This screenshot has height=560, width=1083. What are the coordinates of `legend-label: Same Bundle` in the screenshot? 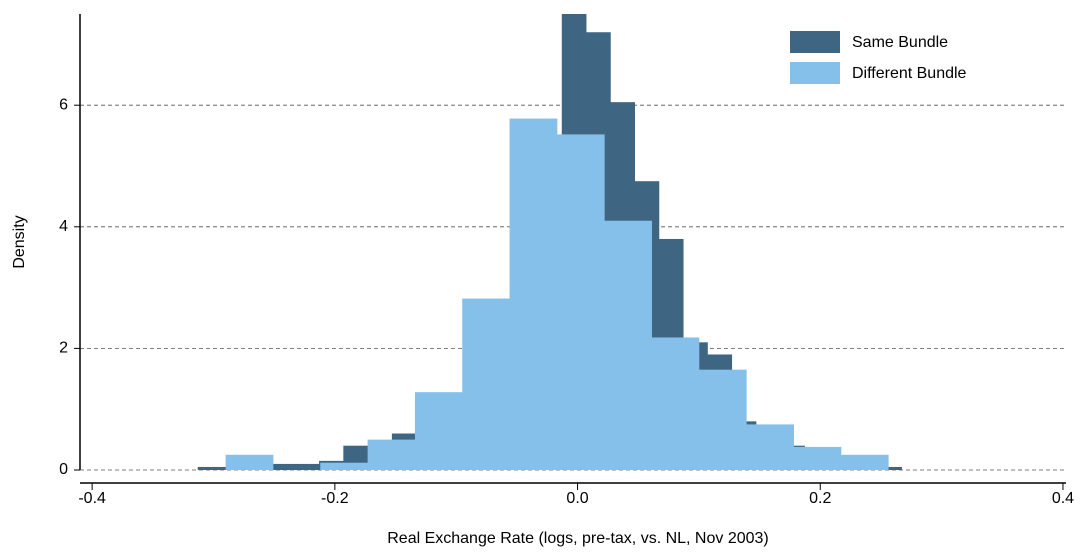 It's located at (900, 42).